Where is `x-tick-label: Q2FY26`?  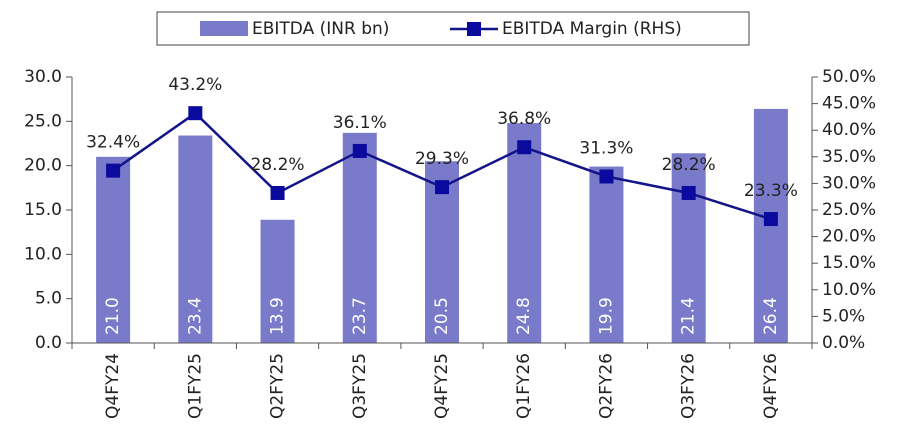 x-tick-label: Q2FY26 is located at coordinates (606, 386).